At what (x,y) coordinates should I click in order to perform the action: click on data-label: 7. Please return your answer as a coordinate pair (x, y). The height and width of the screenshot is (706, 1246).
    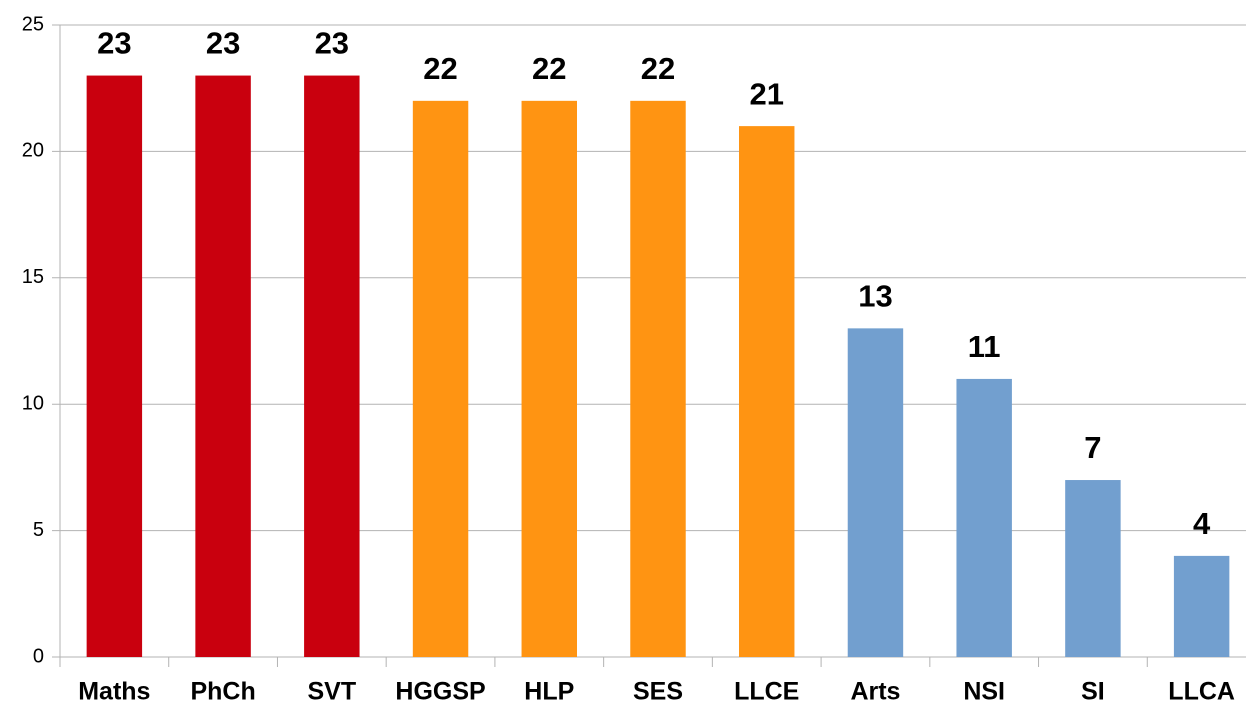
    Looking at the image, I should click on (1092, 447).